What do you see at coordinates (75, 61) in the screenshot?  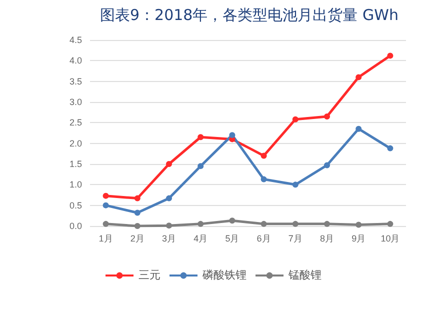 I see `y-tick-label: 4.0` at bounding box center [75, 61].